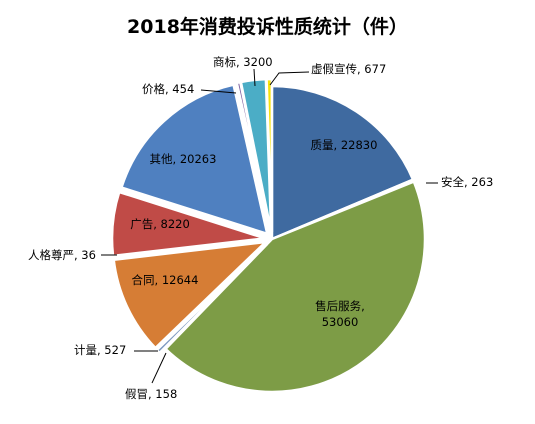 The image size is (535, 424). I want to click on slice-label-3: 假冒, 158, so click(151, 394).